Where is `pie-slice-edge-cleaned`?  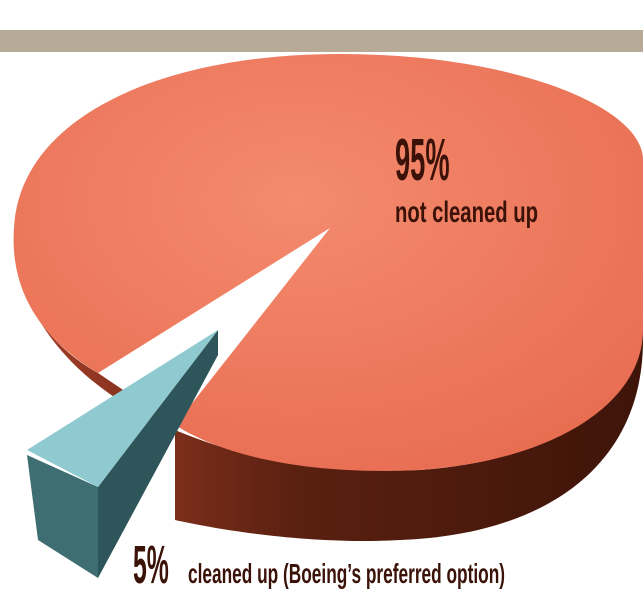
pie-slice-edge-cleaned is located at coordinates (158, 454).